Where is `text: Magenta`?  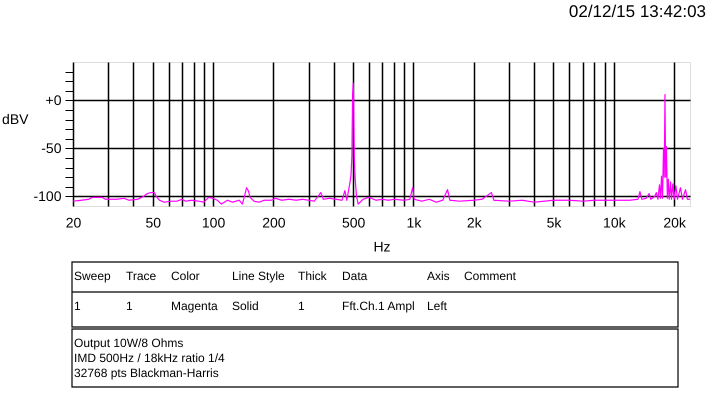 text: Magenta is located at coordinates (194, 306).